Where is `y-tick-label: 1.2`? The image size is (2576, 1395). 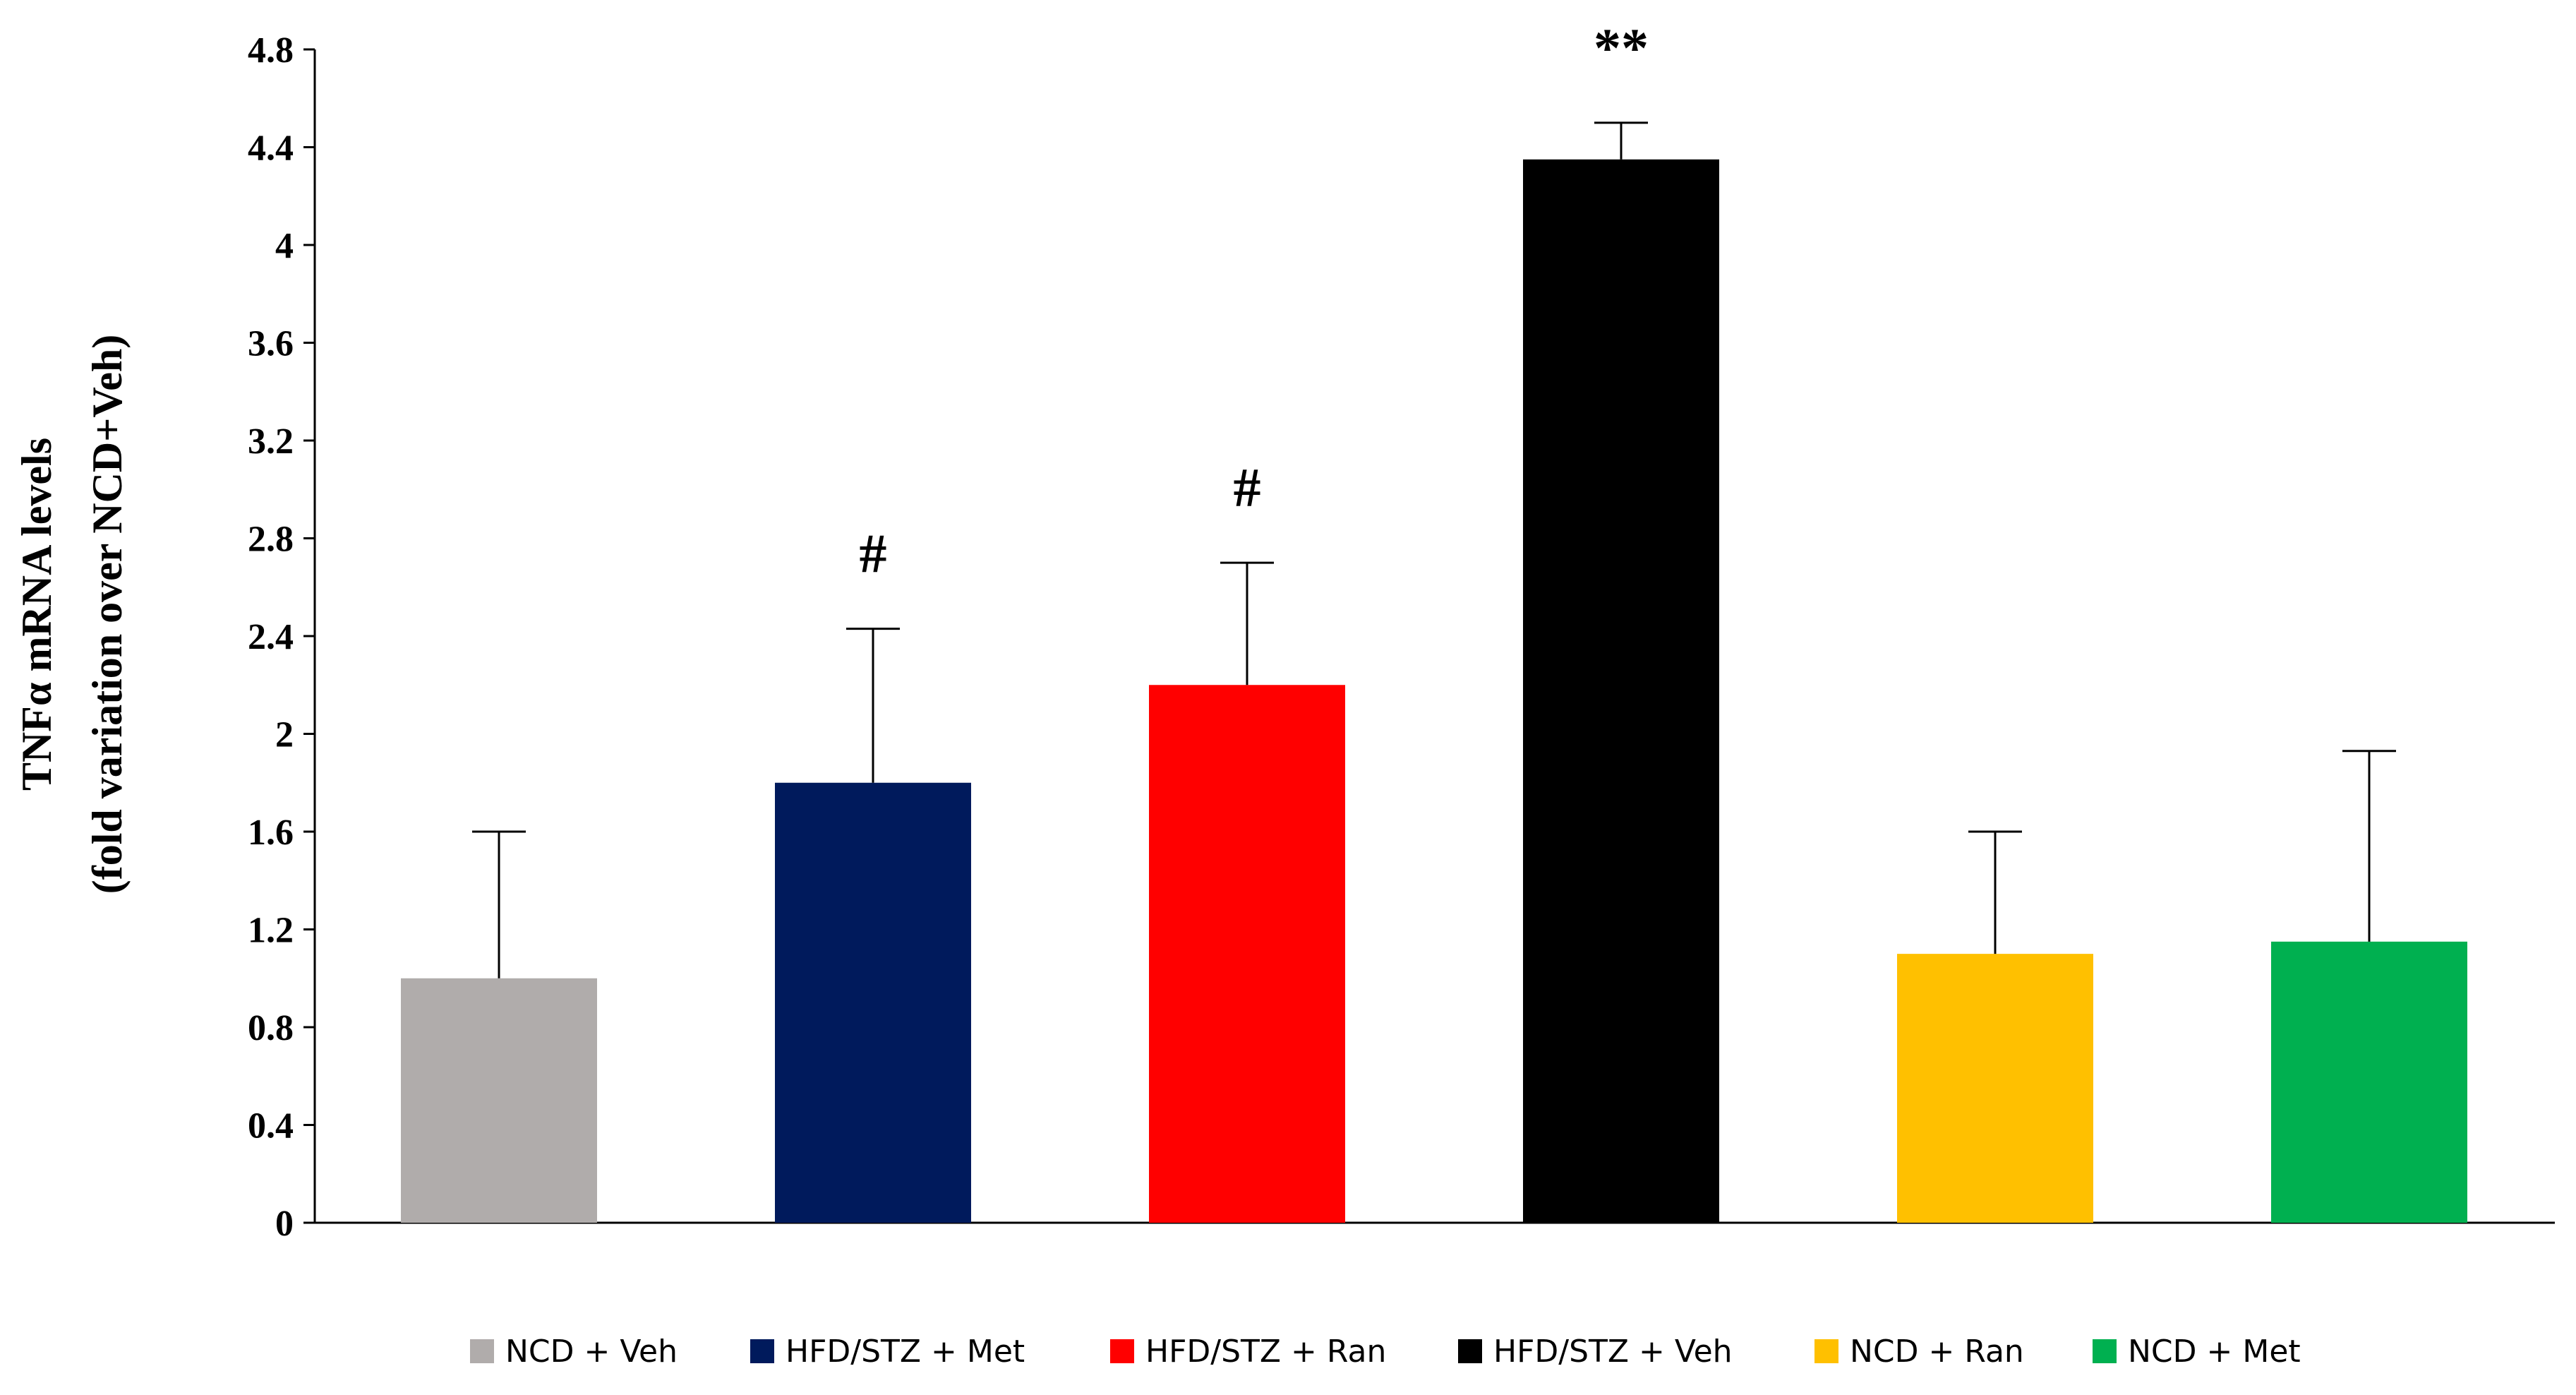 y-tick-label: 1.2 is located at coordinates (271, 931).